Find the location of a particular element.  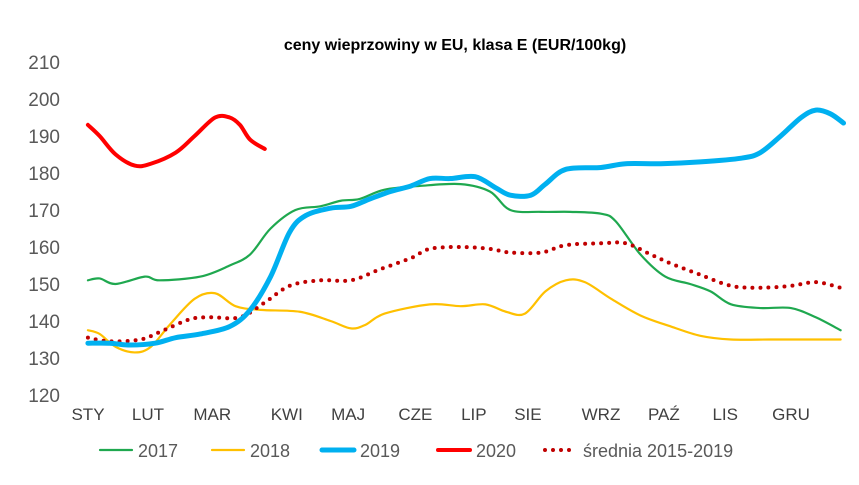

y-tick-label: 170 is located at coordinates (44, 211).